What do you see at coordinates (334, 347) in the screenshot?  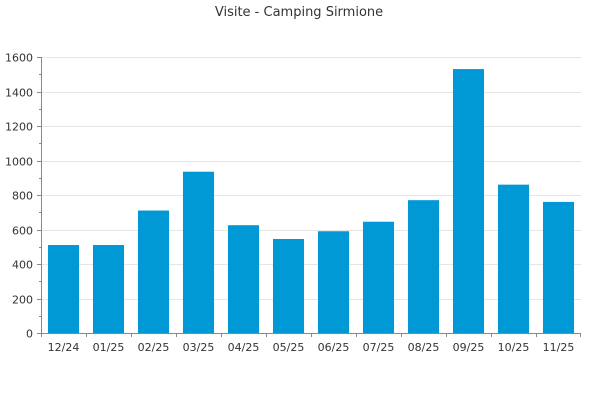 I see `x-tick-label: 06/25` at bounding box center [334, 347].